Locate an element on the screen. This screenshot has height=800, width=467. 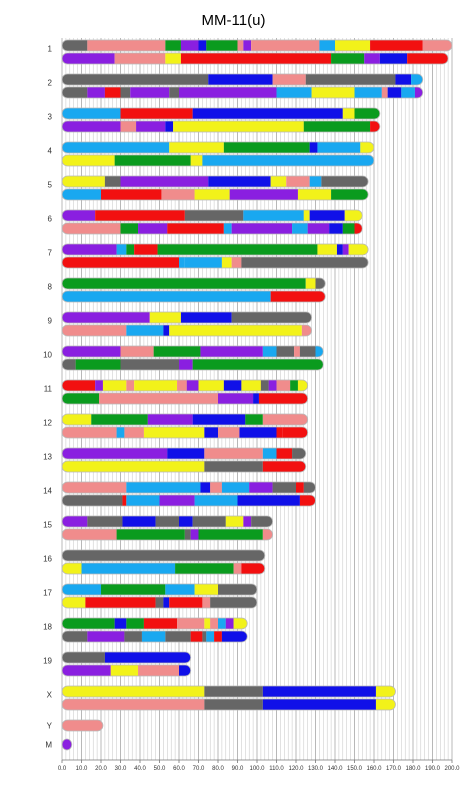
chromosome-15: 15 is located at coordinates (158, 528).